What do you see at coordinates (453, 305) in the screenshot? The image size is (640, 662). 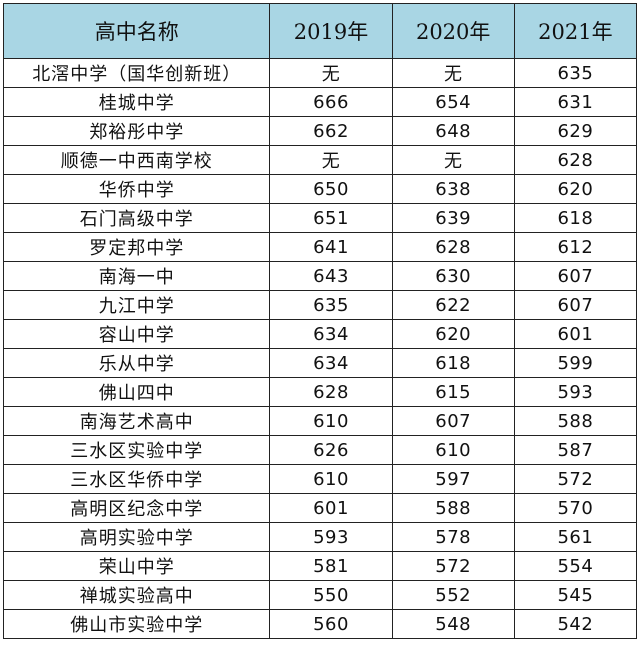 I see `score-2020-cell: 622` at bounding box center [453, 305].